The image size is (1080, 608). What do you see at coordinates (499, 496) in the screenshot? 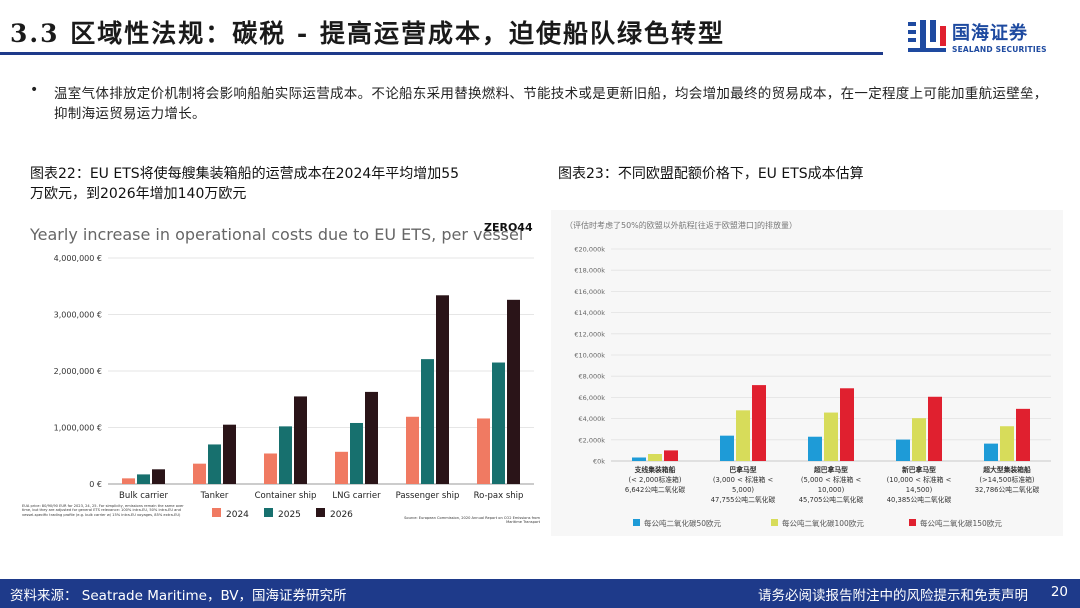
I see `chart1-x-label: Ro-pax ship` at bounding box center [499, 496].